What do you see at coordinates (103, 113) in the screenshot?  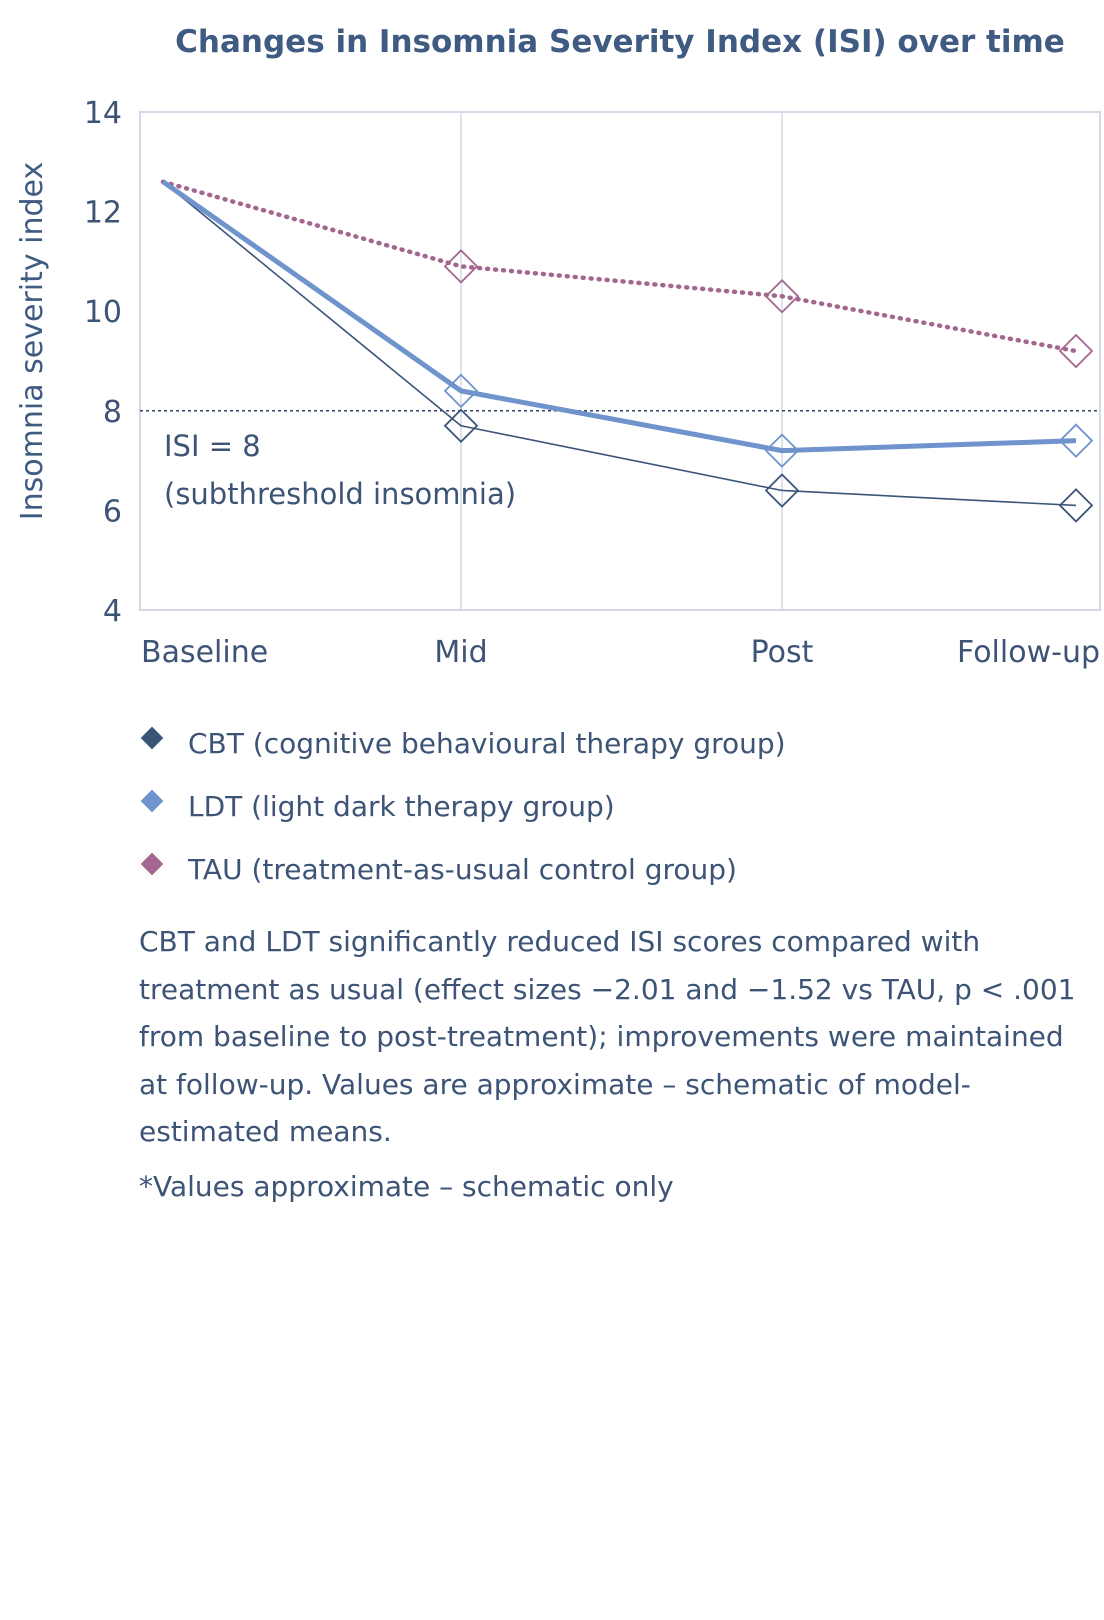 I see `y-tick-label: 14` at bounding box center [103, 113].